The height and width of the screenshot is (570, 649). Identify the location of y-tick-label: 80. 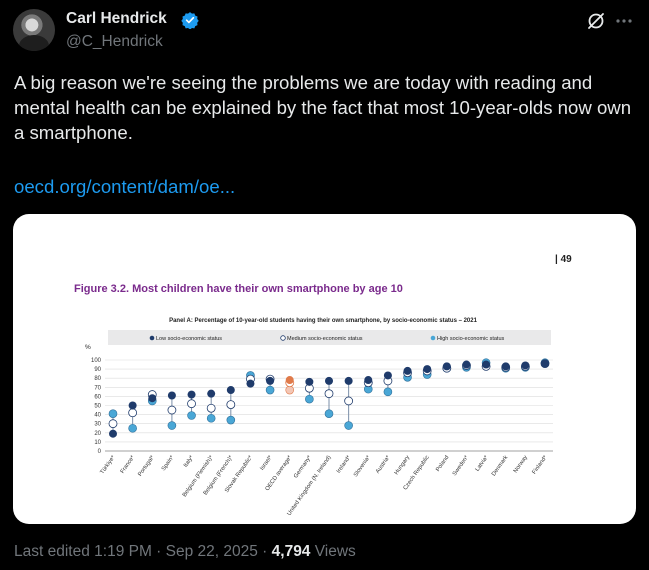
(97, 379).